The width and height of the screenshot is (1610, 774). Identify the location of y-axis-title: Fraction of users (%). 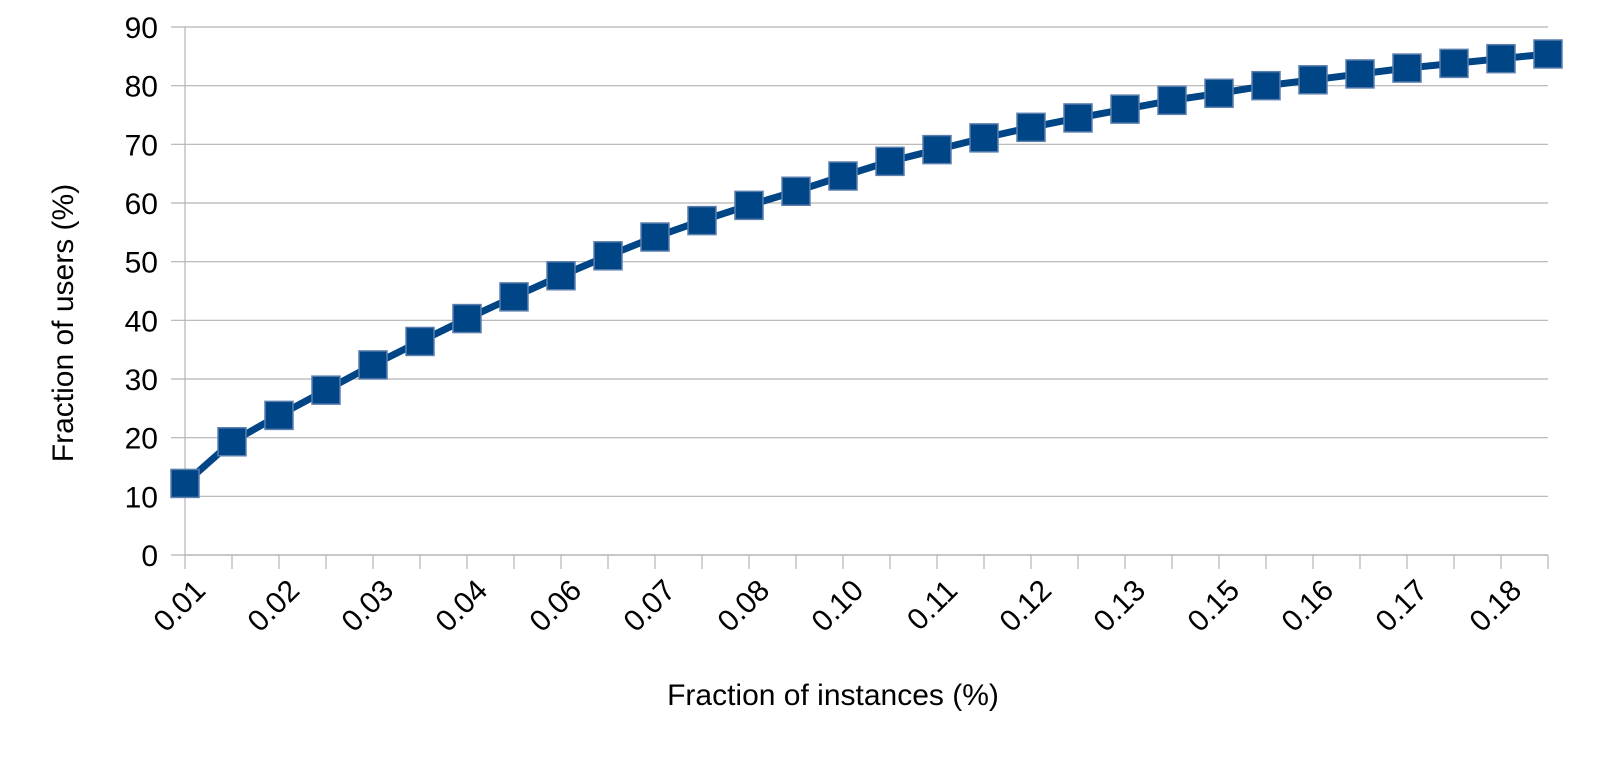
(63, 323).